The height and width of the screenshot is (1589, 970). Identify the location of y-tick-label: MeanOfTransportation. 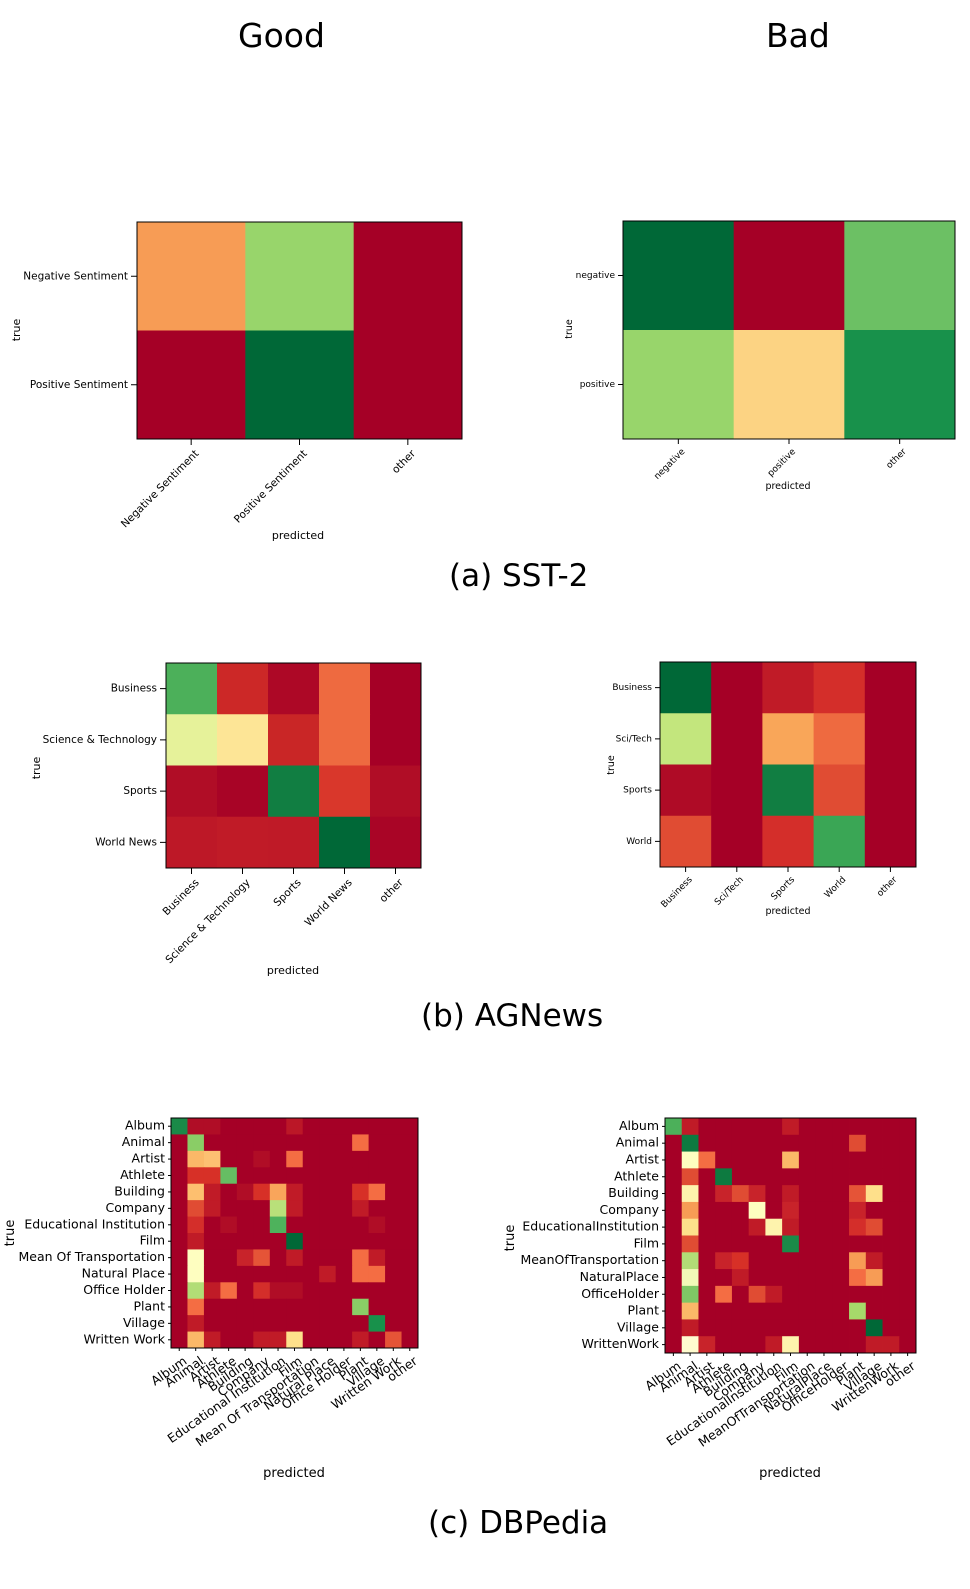
(589, 1259).